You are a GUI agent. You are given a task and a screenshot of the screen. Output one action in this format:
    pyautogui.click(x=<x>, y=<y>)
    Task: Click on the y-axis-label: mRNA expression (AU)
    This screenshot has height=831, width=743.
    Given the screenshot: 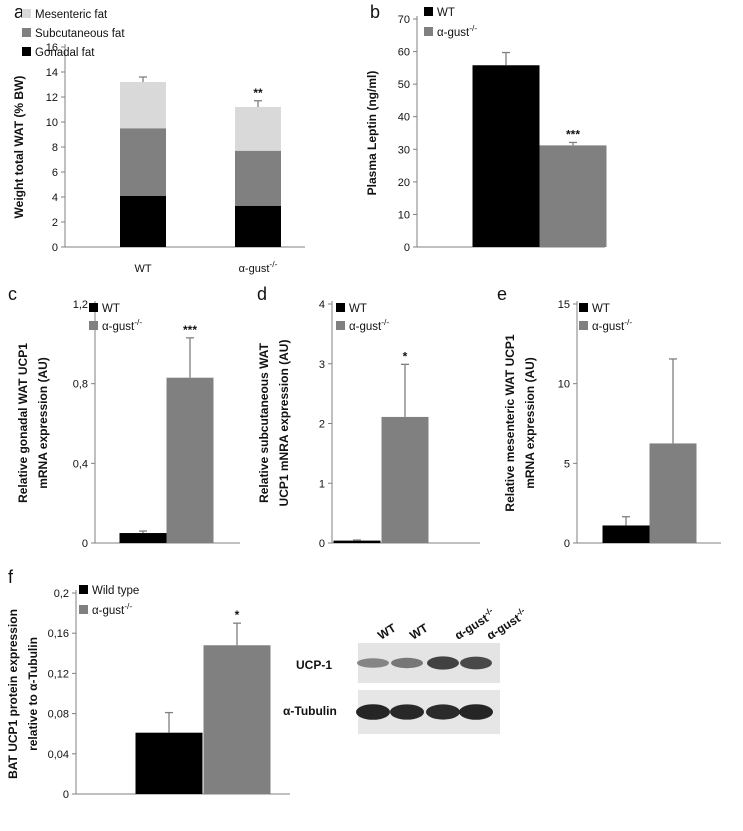 What is the action you would take?
    pyautogui.click(x=43, y=423)
    